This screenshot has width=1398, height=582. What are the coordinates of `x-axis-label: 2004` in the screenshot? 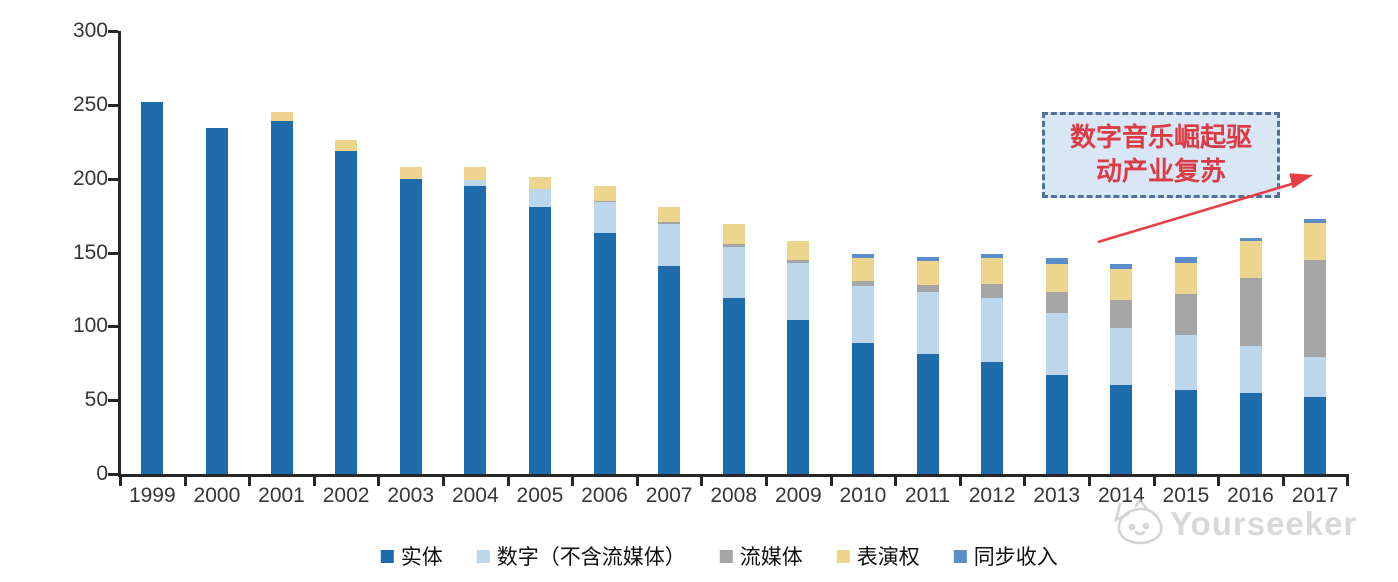 It's located at (475, 495).